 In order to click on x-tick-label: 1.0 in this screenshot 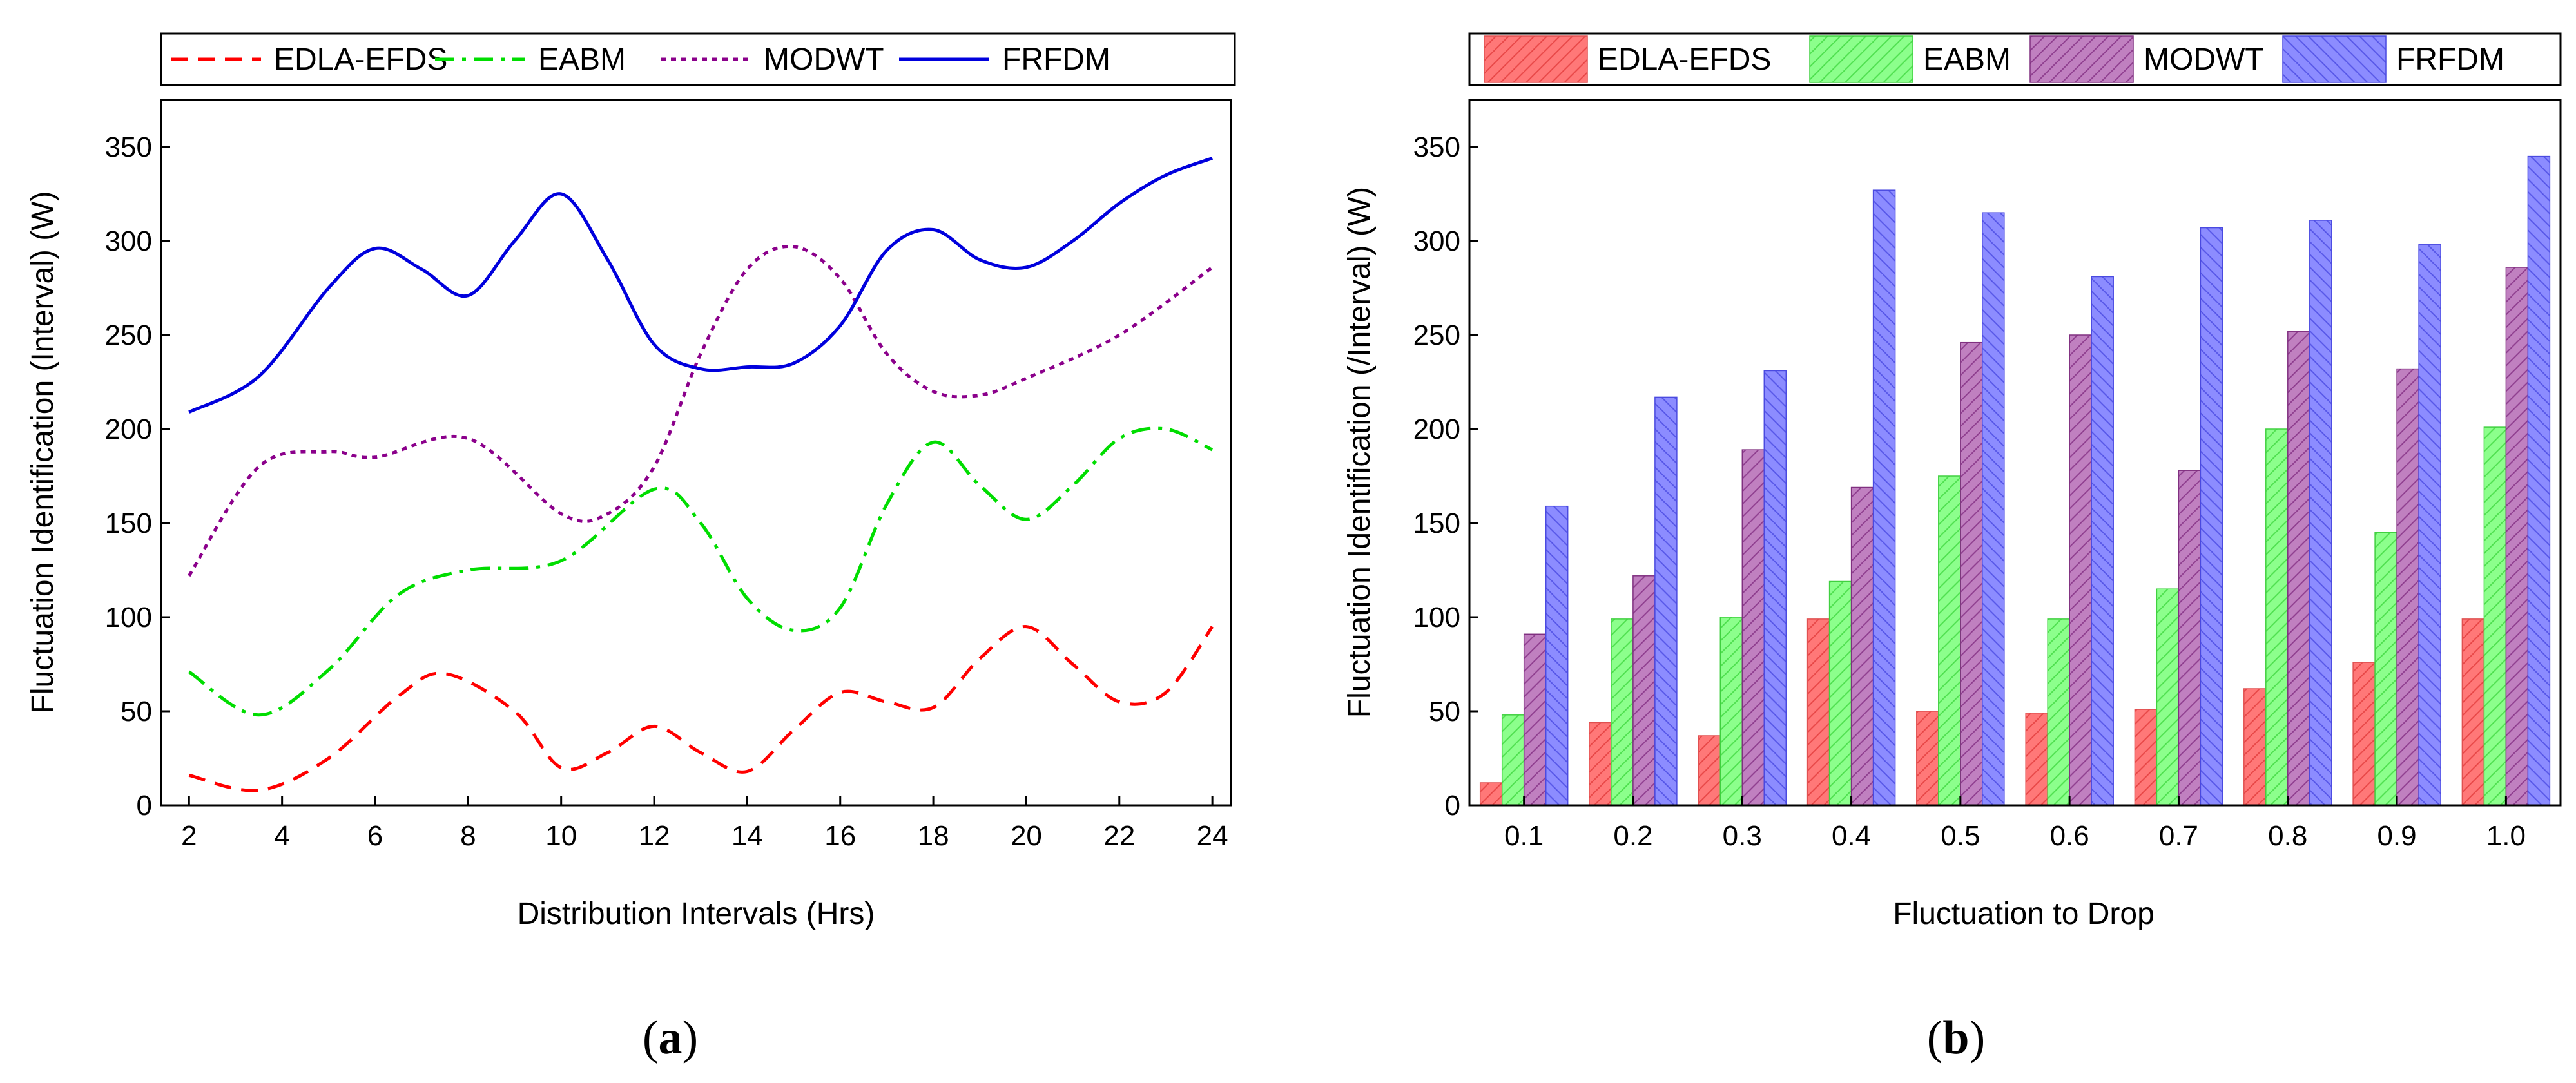, I will do `click(2506, 836)`.